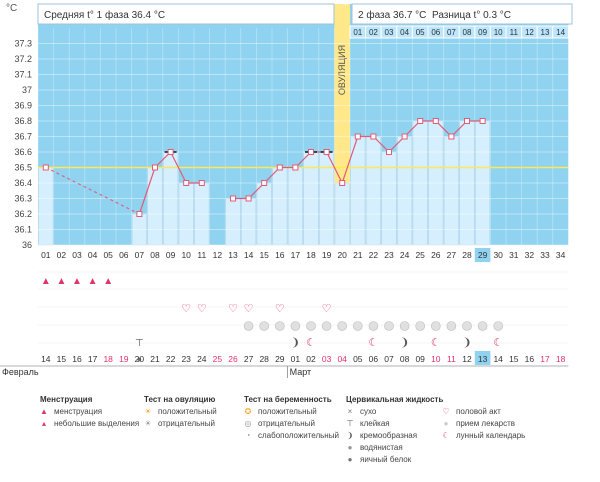  What do you see at coordinates (386, 459) in the screenshot?
I see `legend-item: яичный белок` at bounding box center [386, 459].